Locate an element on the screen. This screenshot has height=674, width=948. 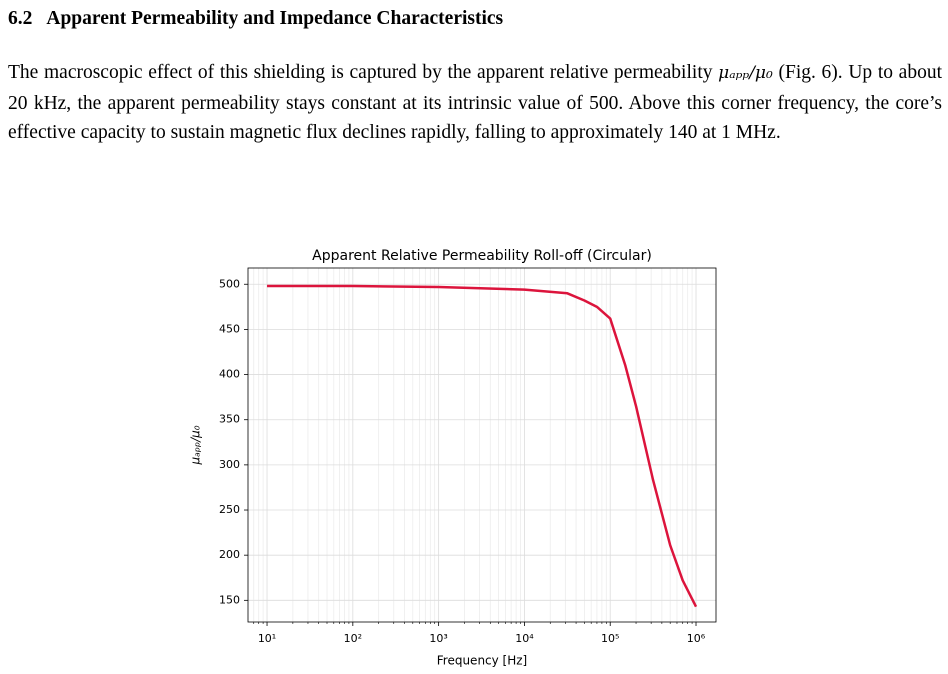
y-tick-label: 450 is located at coordinates (229, 328).